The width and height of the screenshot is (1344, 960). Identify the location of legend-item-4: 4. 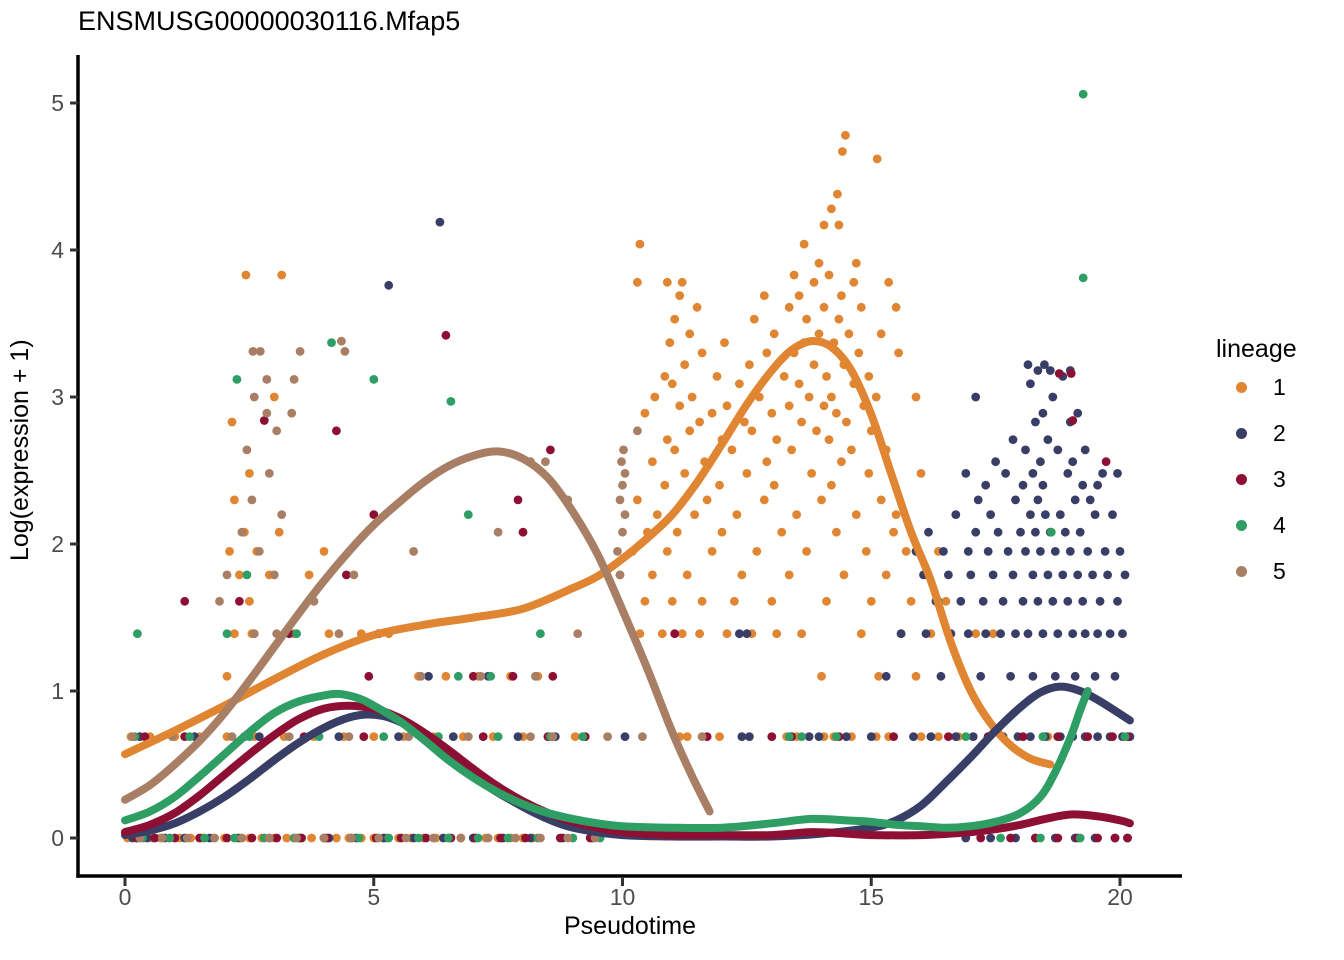
(1277, 525).